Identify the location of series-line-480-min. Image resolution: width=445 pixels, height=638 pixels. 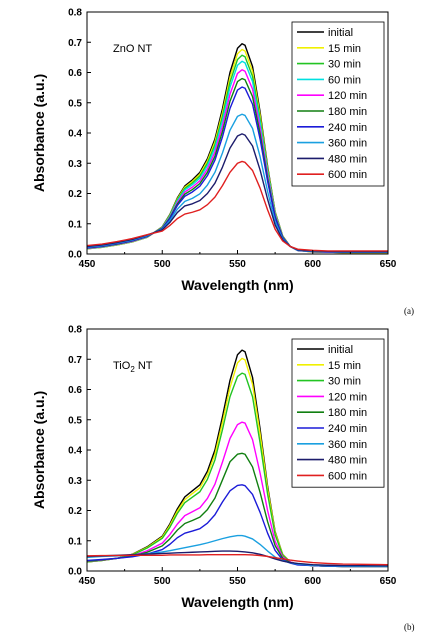
(237, 558).